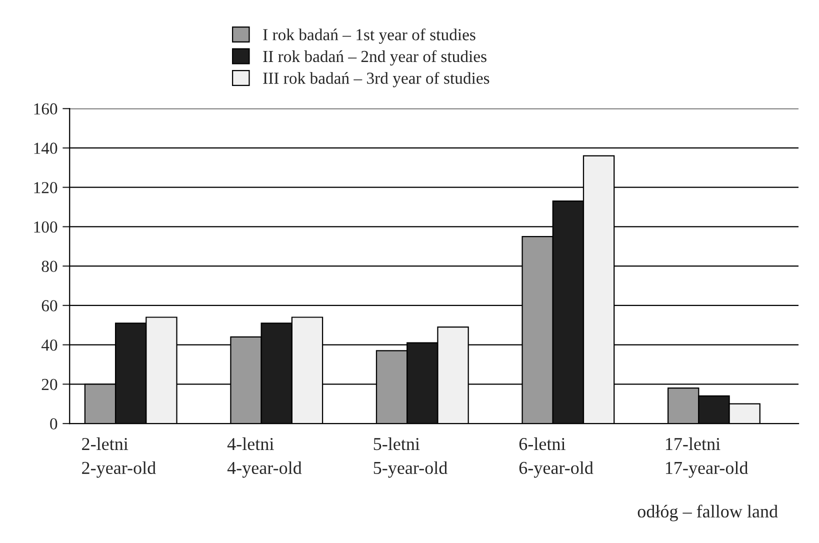 Image resolution: width=819 pixels, height=543 pixels. Describe the element at coordinates (50, 306) in the screenshot. I see `y-tick-label: 60` at that location.